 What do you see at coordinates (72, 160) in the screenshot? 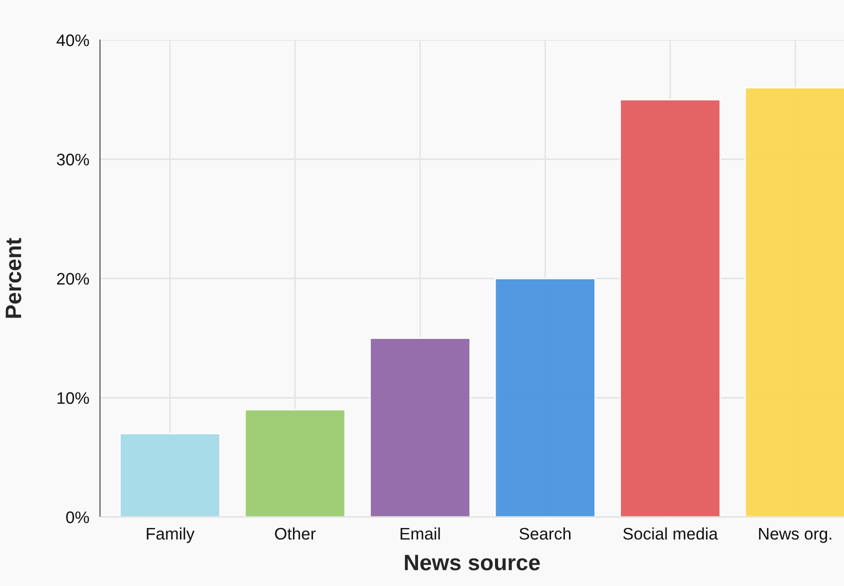
I see `y-tick-label: 30%` at bounding box center [72, 160].